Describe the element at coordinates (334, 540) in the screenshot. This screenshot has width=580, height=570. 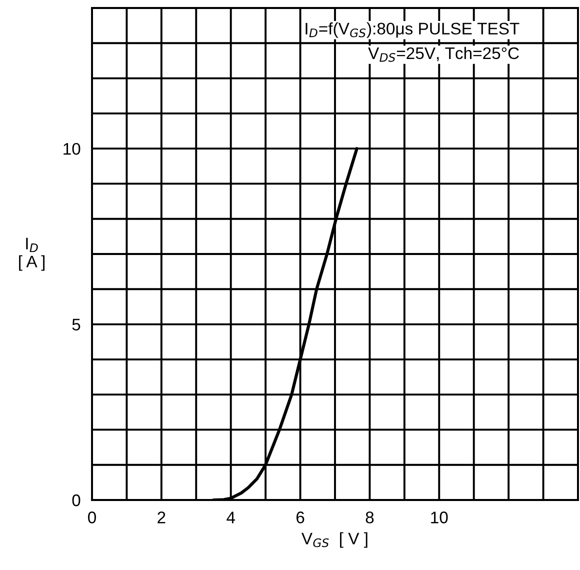
I see `x-axis-title: V$_{GS}$ [ V ]` at that location.